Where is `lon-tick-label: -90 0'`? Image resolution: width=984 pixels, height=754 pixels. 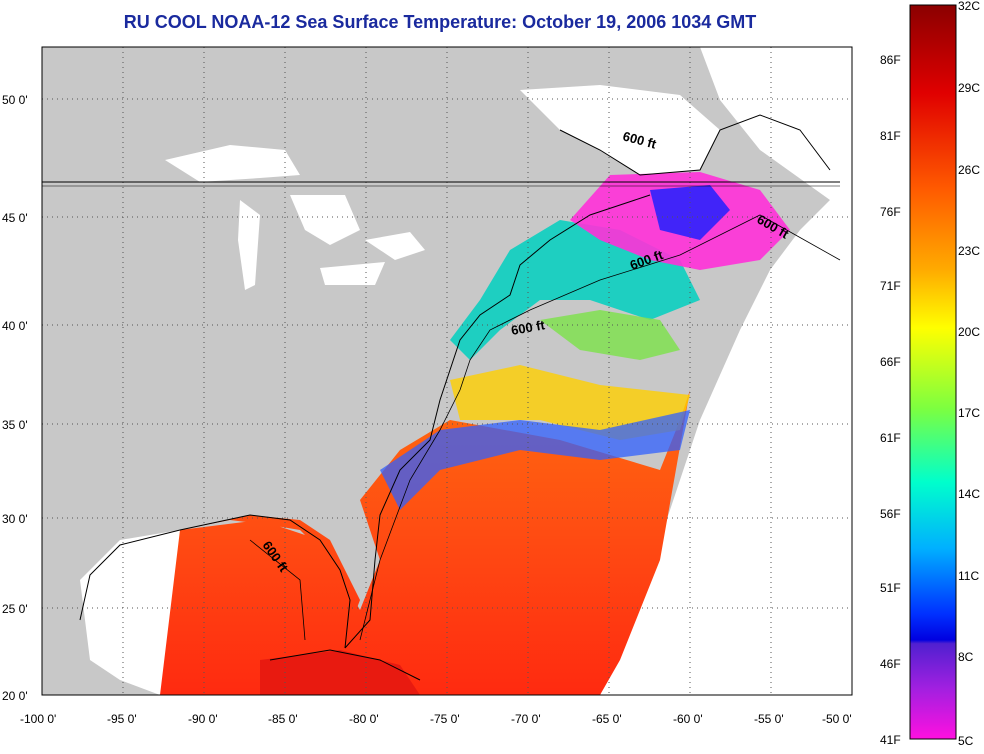
lon-tick-label: -90 0' is located at coordinates (203, 719).